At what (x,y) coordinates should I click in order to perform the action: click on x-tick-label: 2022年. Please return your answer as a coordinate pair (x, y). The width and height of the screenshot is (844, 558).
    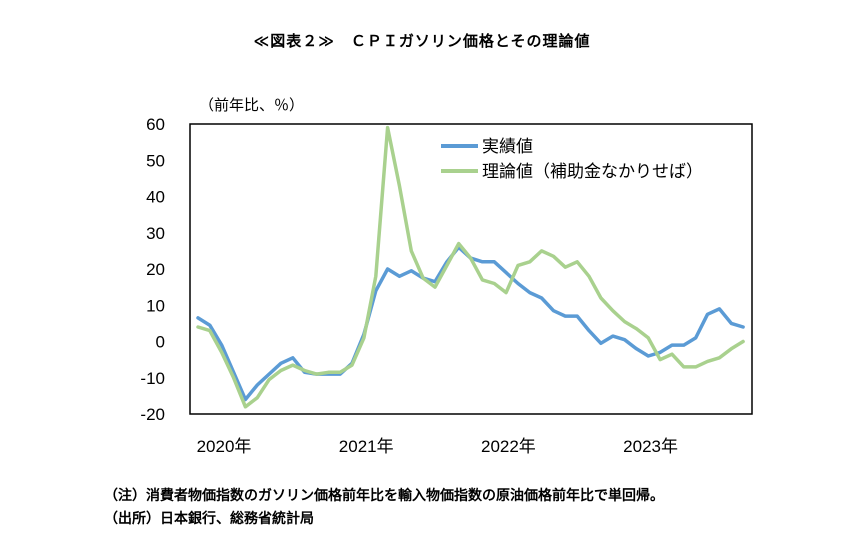
    Looking at the image, I should click on (508, 446).